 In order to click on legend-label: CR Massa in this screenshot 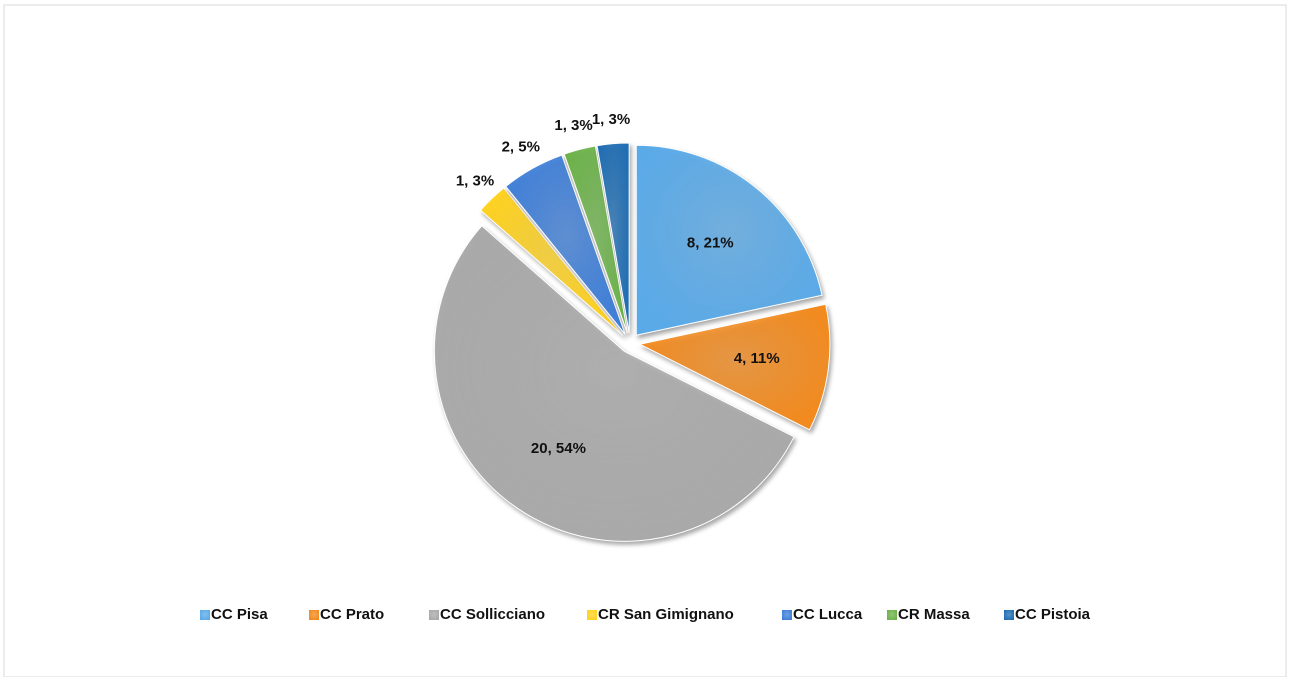, I will do `click(934, 614)`.